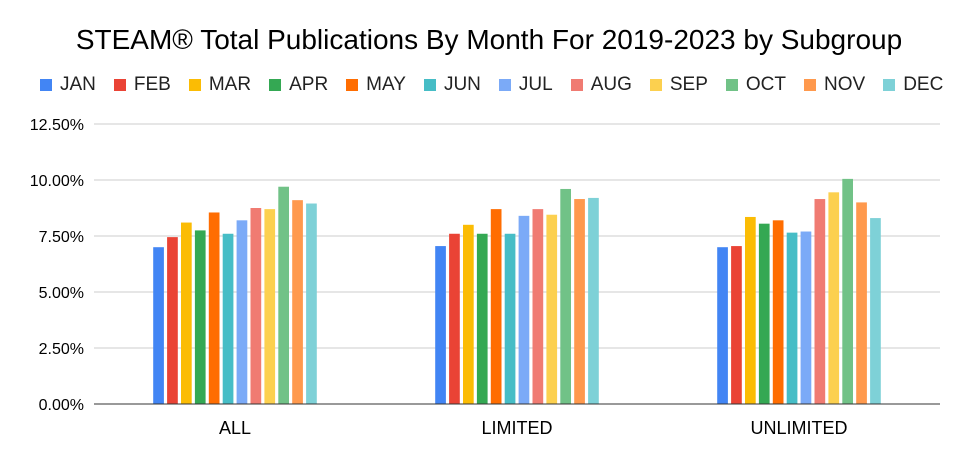  I want to click on bar-apr-unlimited, so click(764, 313).